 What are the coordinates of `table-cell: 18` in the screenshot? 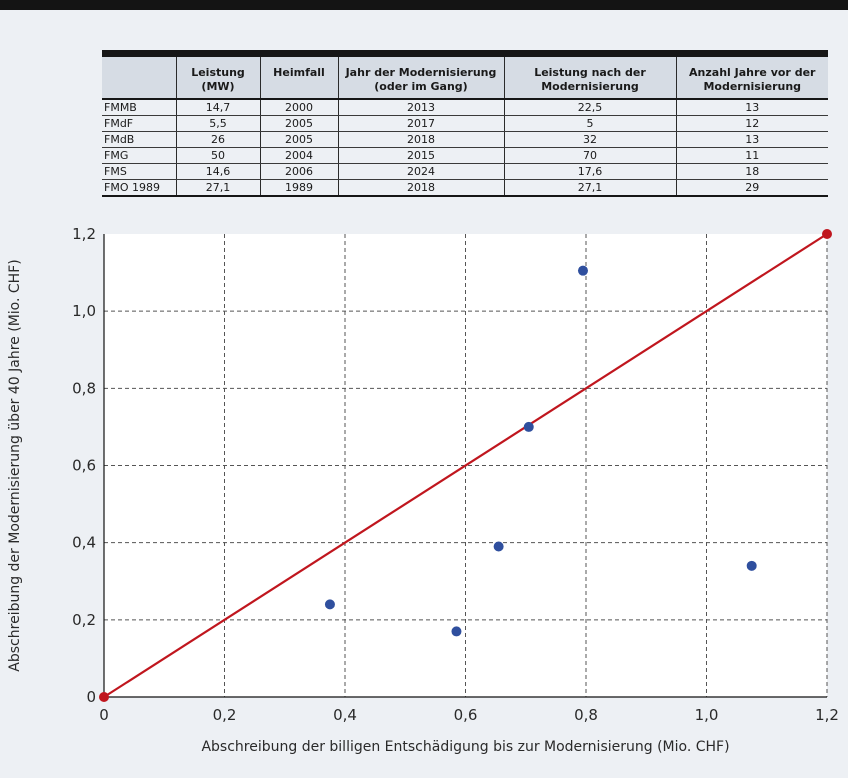 It's located at (751, 171).